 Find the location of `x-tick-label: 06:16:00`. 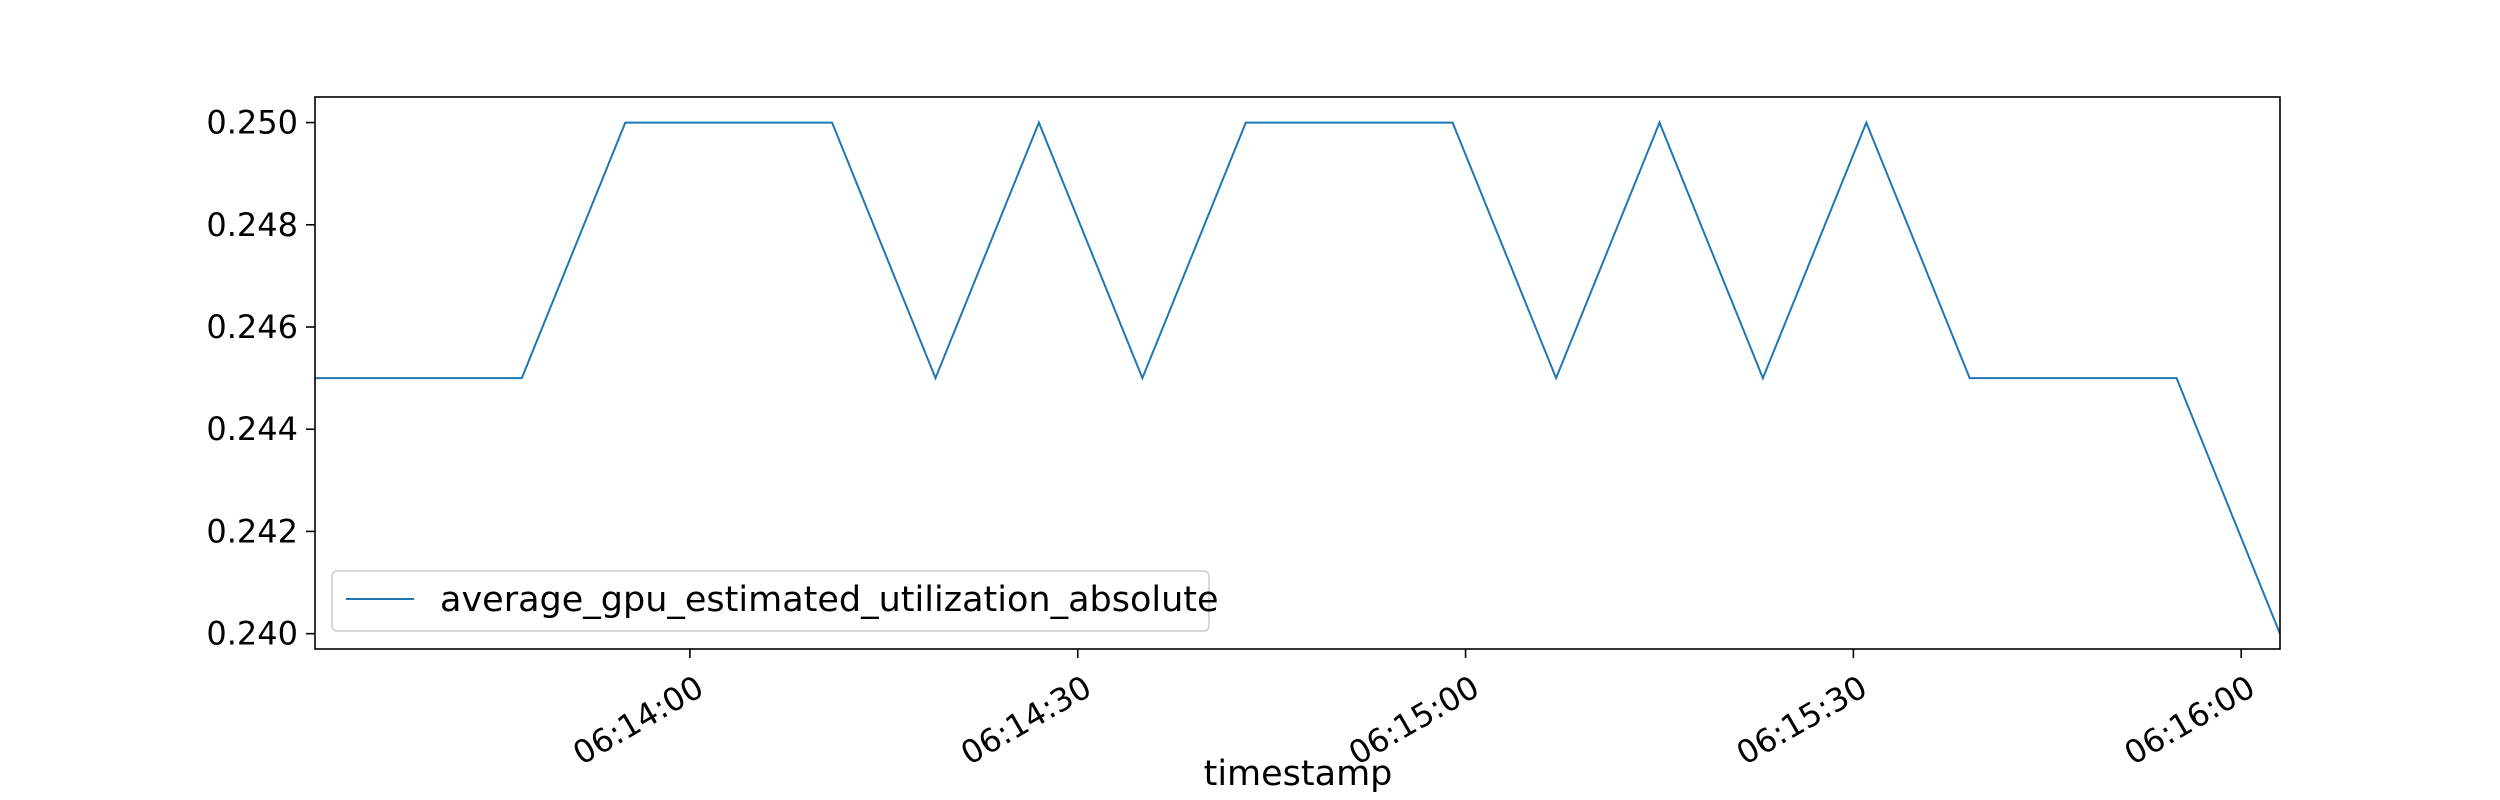

x-tick-label: 06:16:00 is located at coordinates (2189, 720).